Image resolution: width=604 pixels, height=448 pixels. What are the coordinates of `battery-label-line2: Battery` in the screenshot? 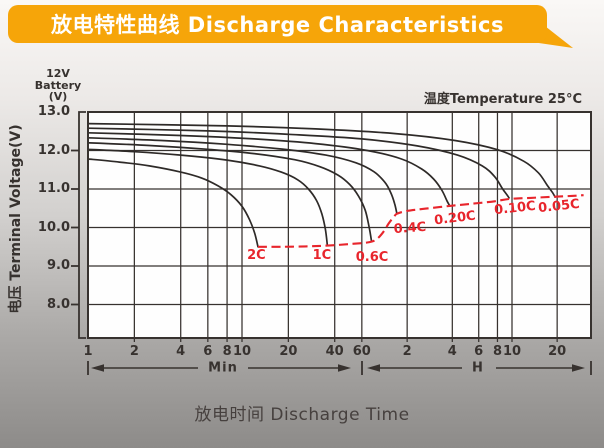 It's located at (58, 85).